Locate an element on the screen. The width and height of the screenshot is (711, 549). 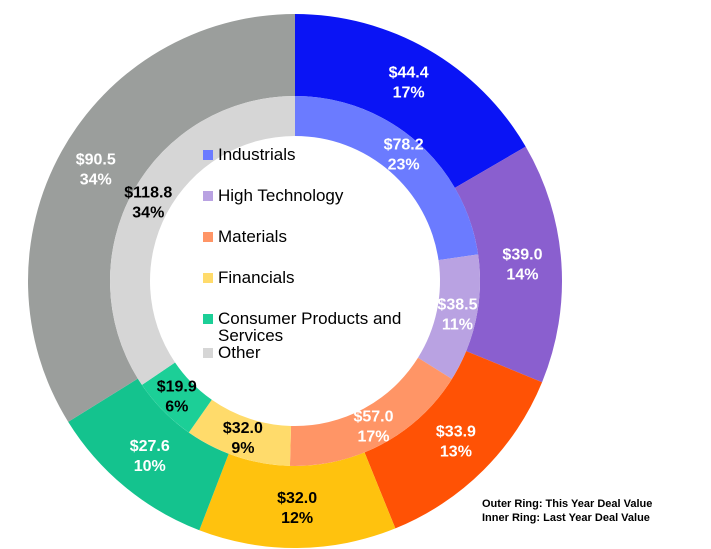
percent-label: 14% is located at coordinates (522, 274).